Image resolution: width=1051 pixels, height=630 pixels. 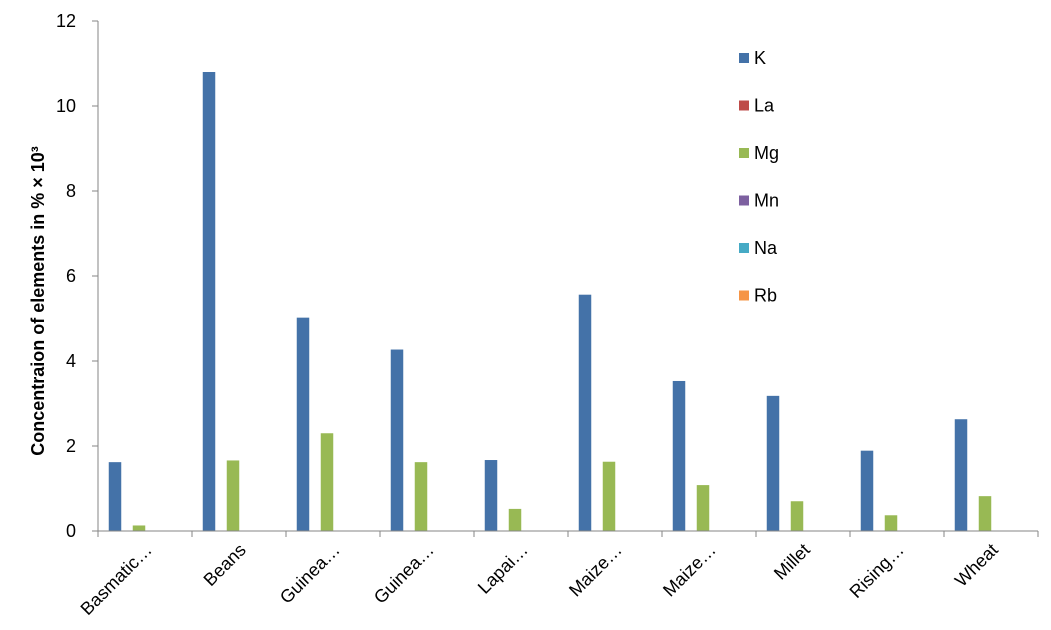 What do you see at coordinates (765, 296) in the screenshot?
I see `legend-label-rb: Rb` at bounding box center [765, 296].